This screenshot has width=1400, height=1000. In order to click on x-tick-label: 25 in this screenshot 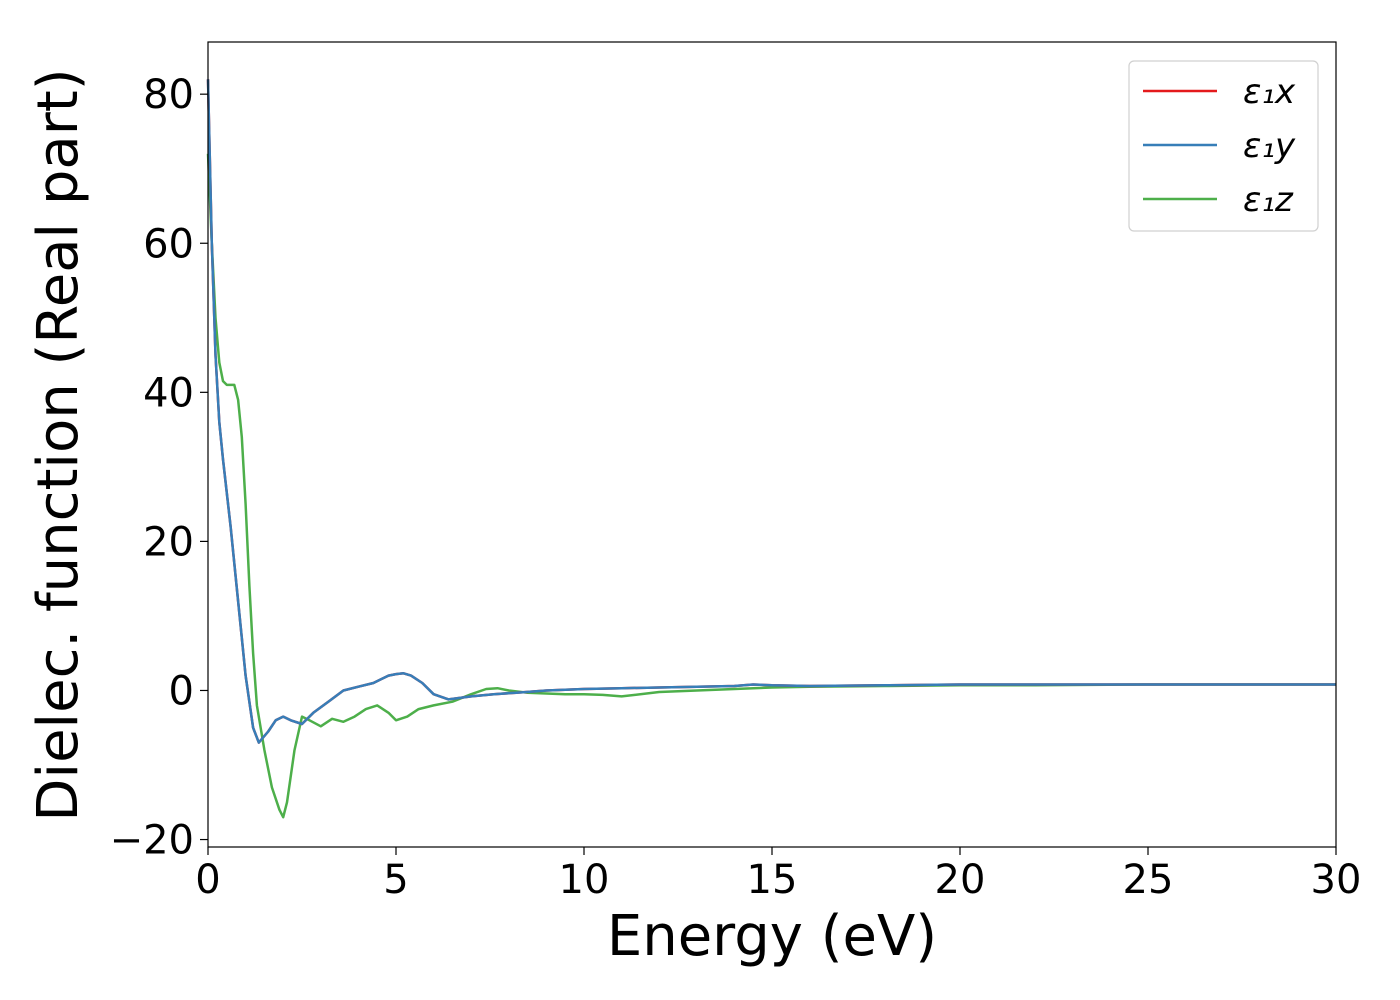, I will do `click(1148, 880)`.